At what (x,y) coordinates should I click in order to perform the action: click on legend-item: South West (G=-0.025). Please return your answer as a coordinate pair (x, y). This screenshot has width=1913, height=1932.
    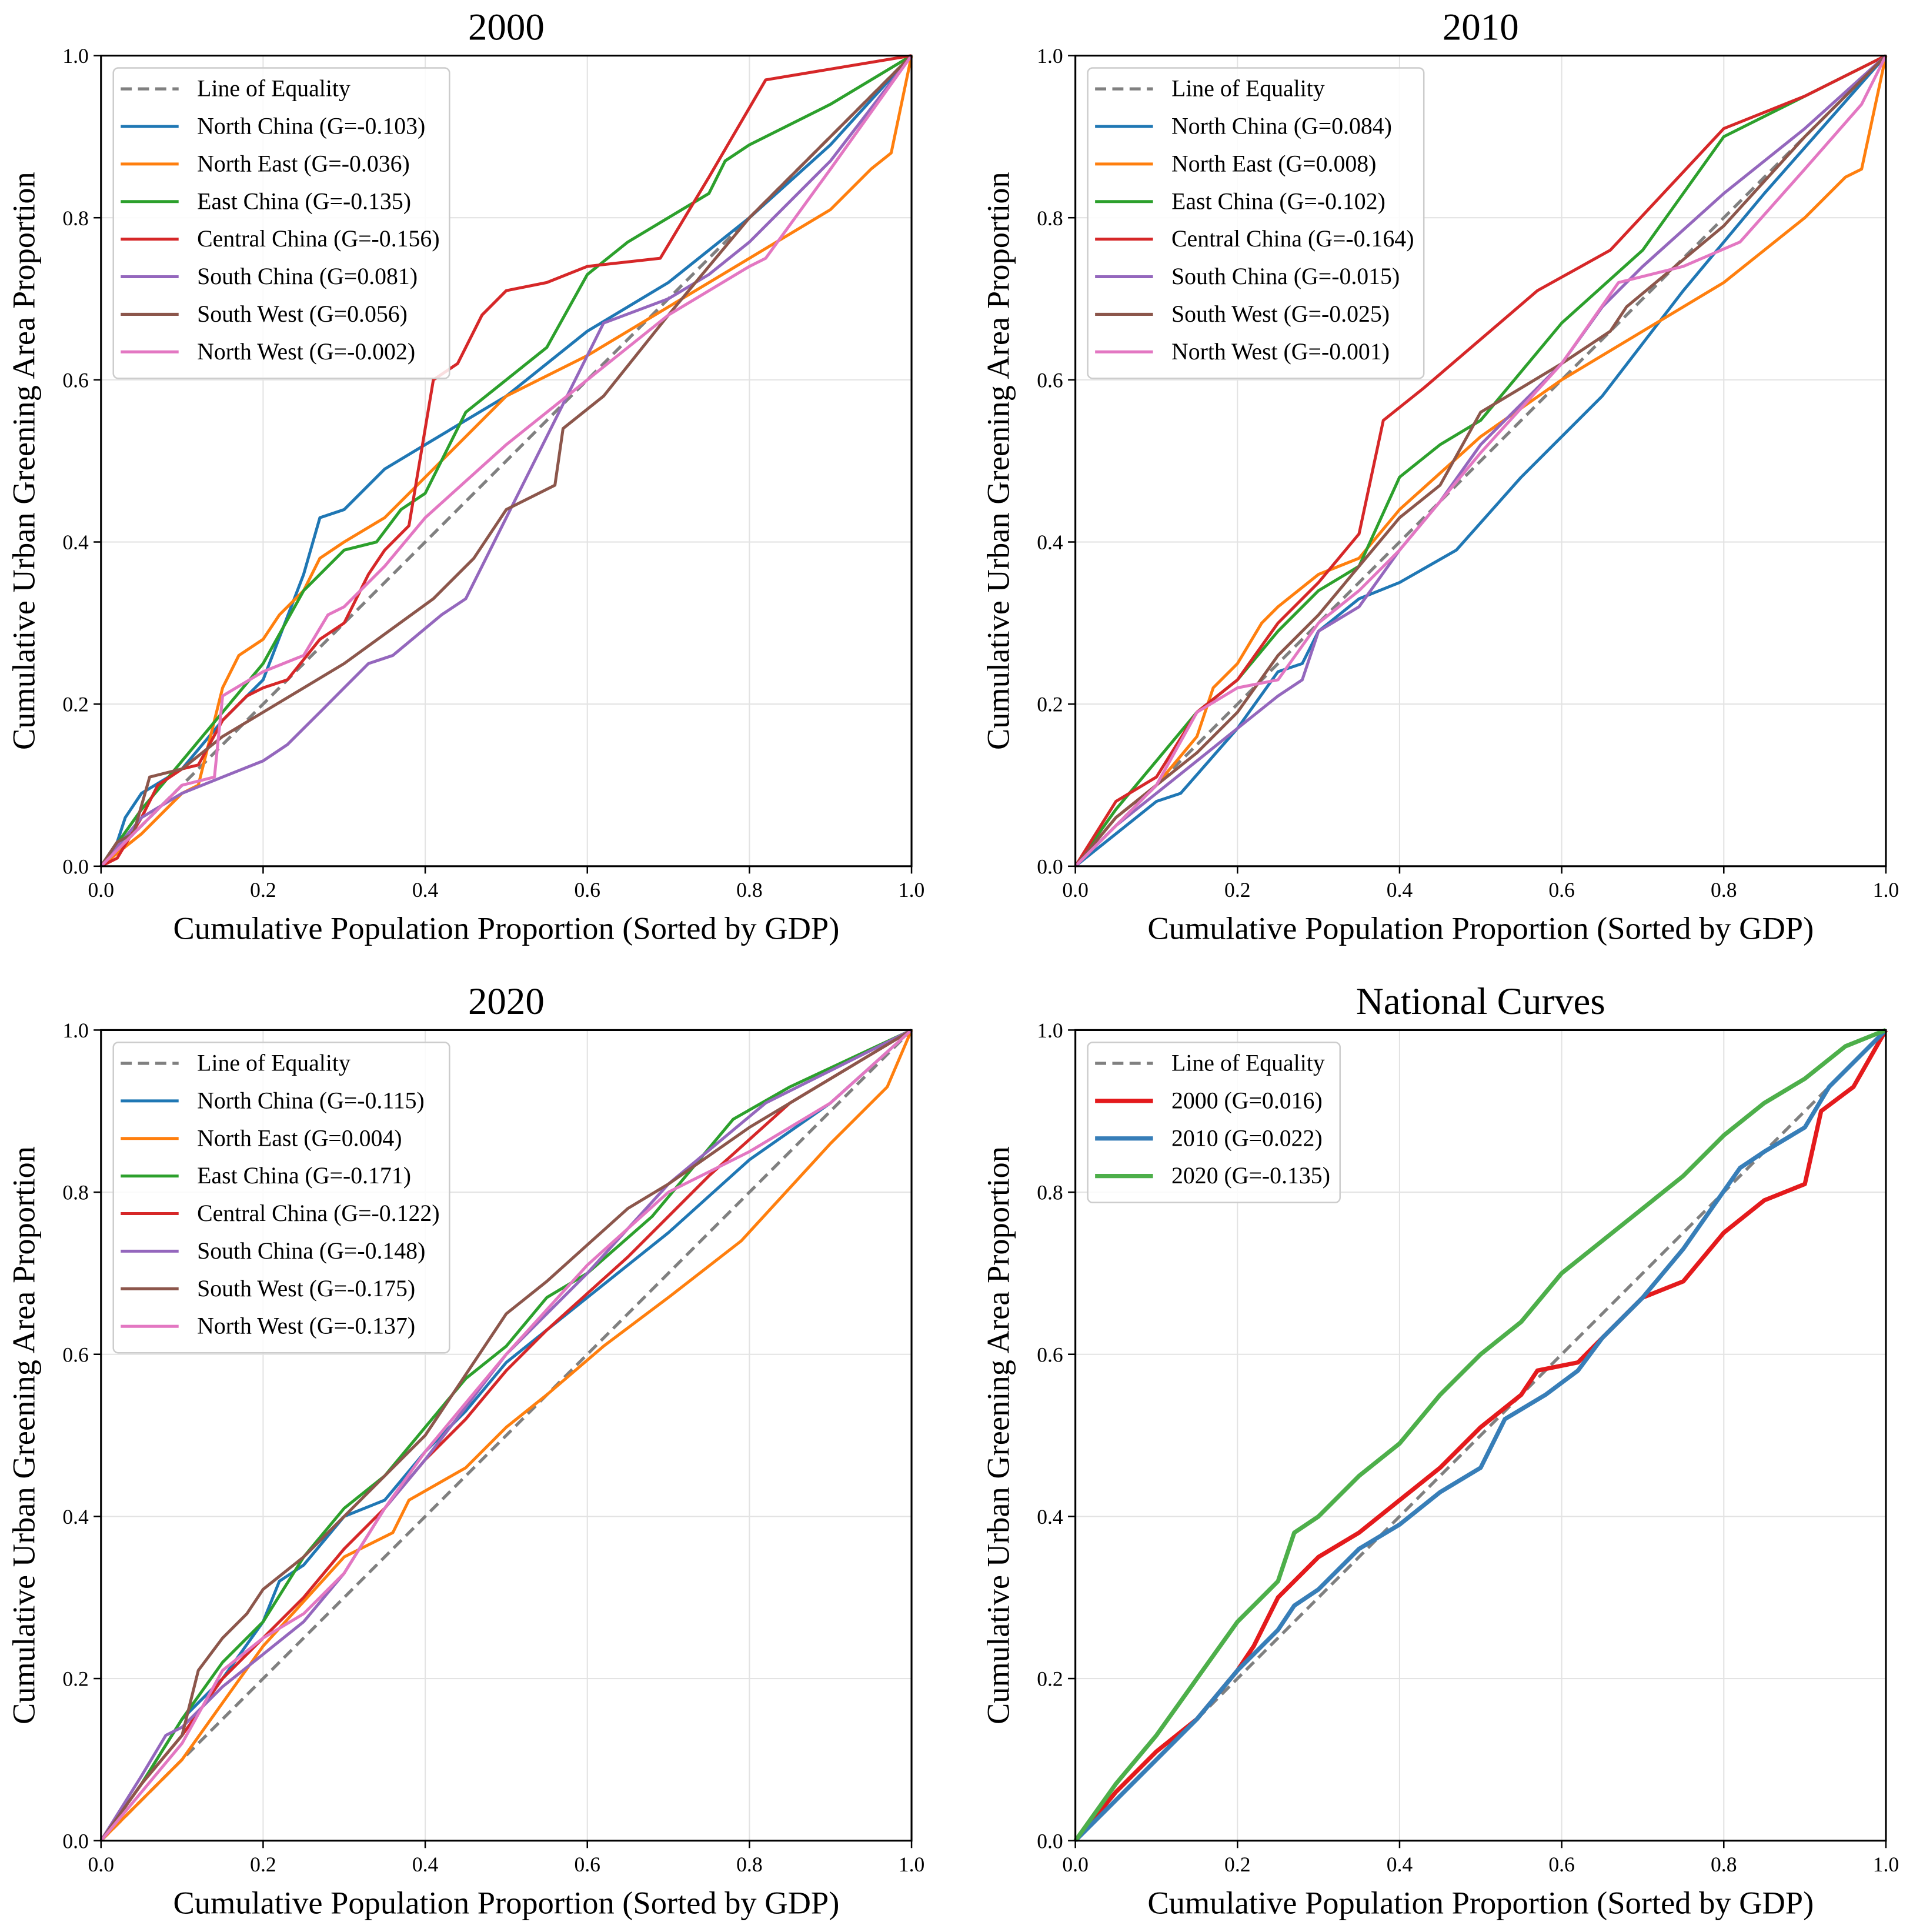
    Looking at the image, I should click on (1242, 314).